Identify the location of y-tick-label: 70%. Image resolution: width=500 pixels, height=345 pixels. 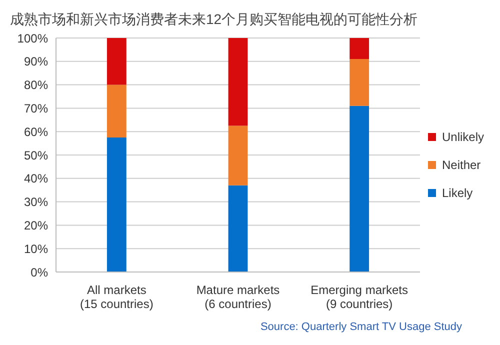
(36, 108).